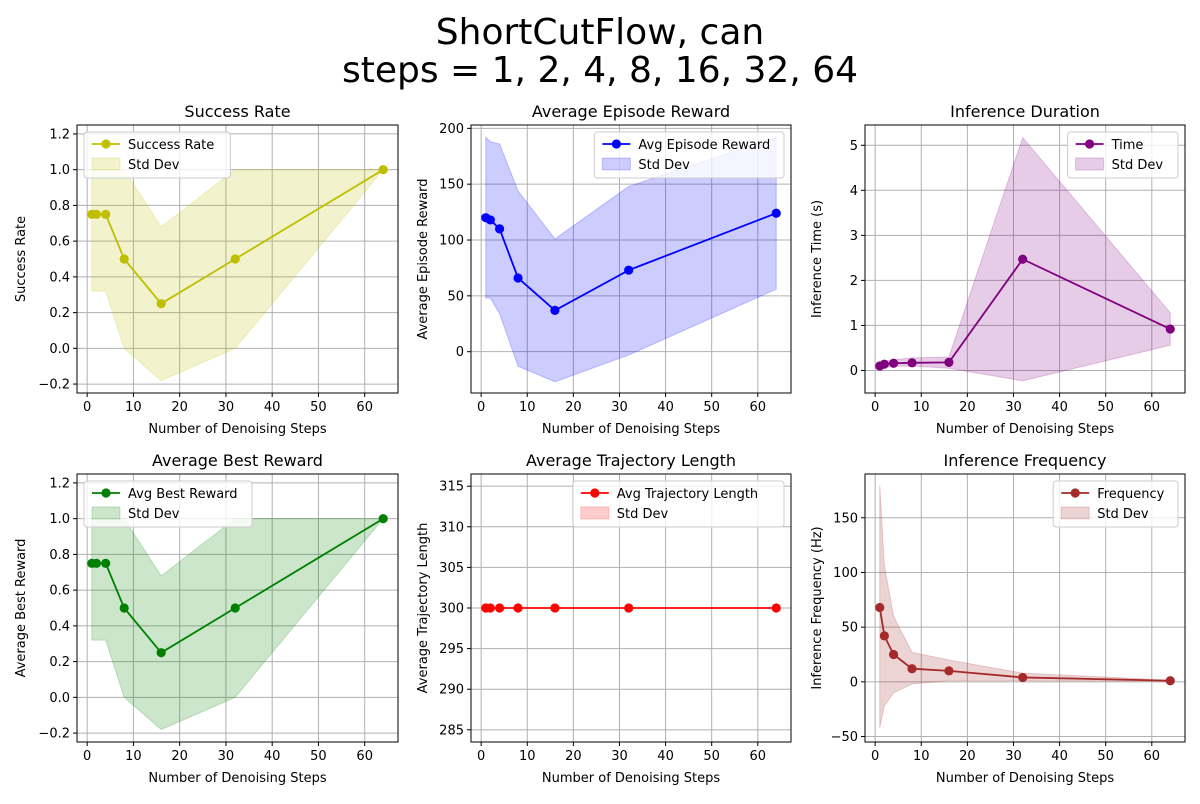 This screenshot has height=804, width=1200. Describe the element at coordinates (451, 487) in the screenshot. I see `y-tick-label: 315` at that location.